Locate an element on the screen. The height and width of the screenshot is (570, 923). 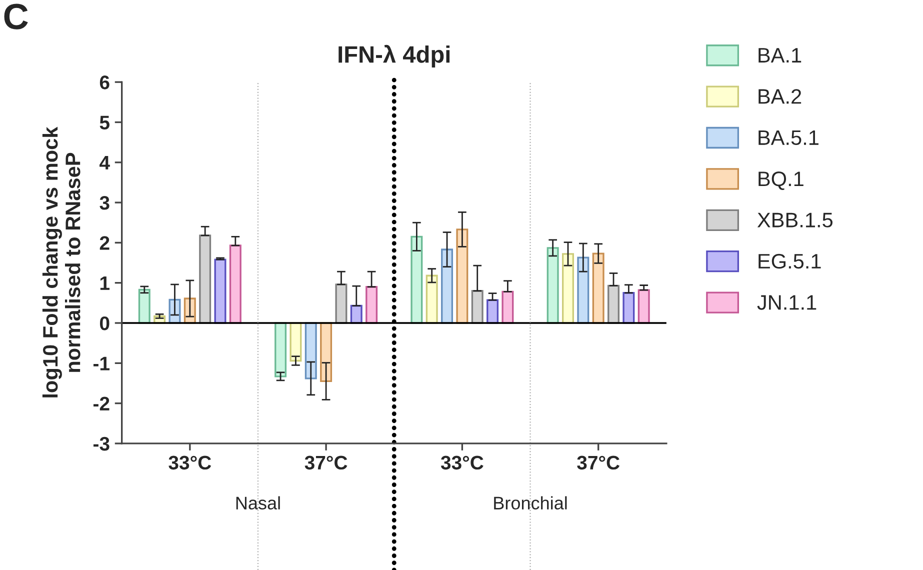
chart-title: IFN-λ 4dpi is located at coordinates (394, 56).